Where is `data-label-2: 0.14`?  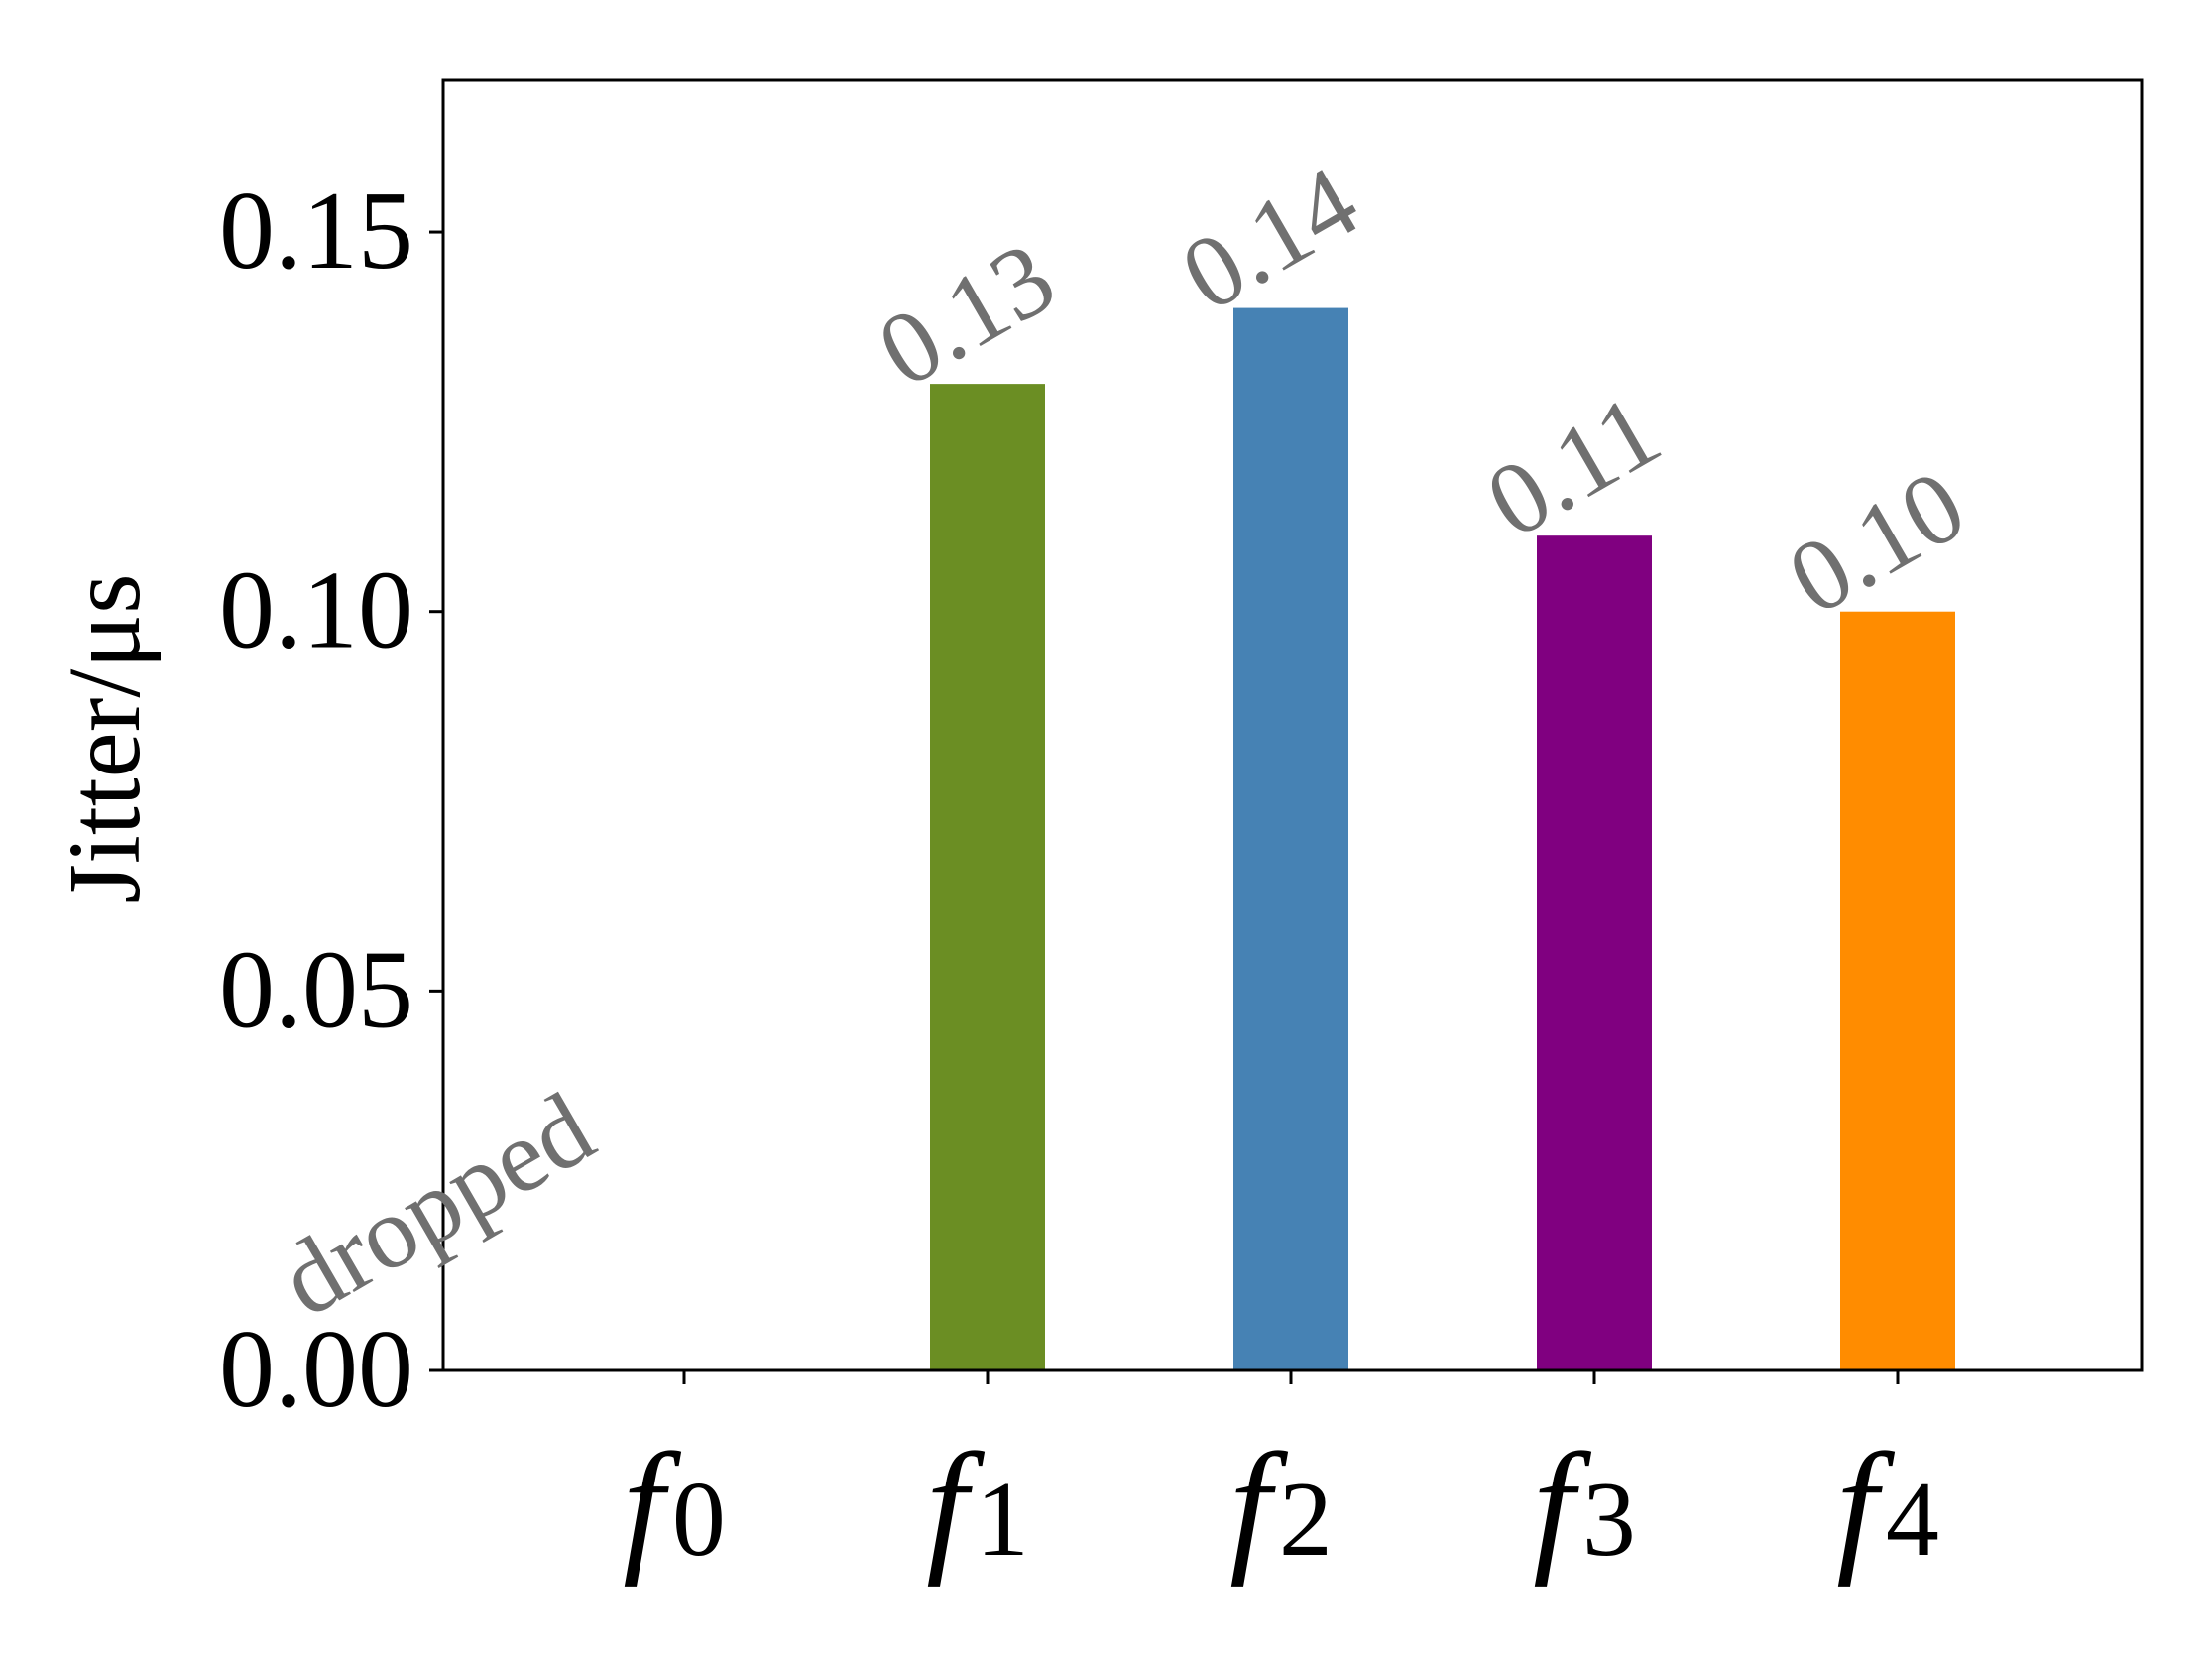 data-label-2: 0.14 is located at coordinates (1269, 238).